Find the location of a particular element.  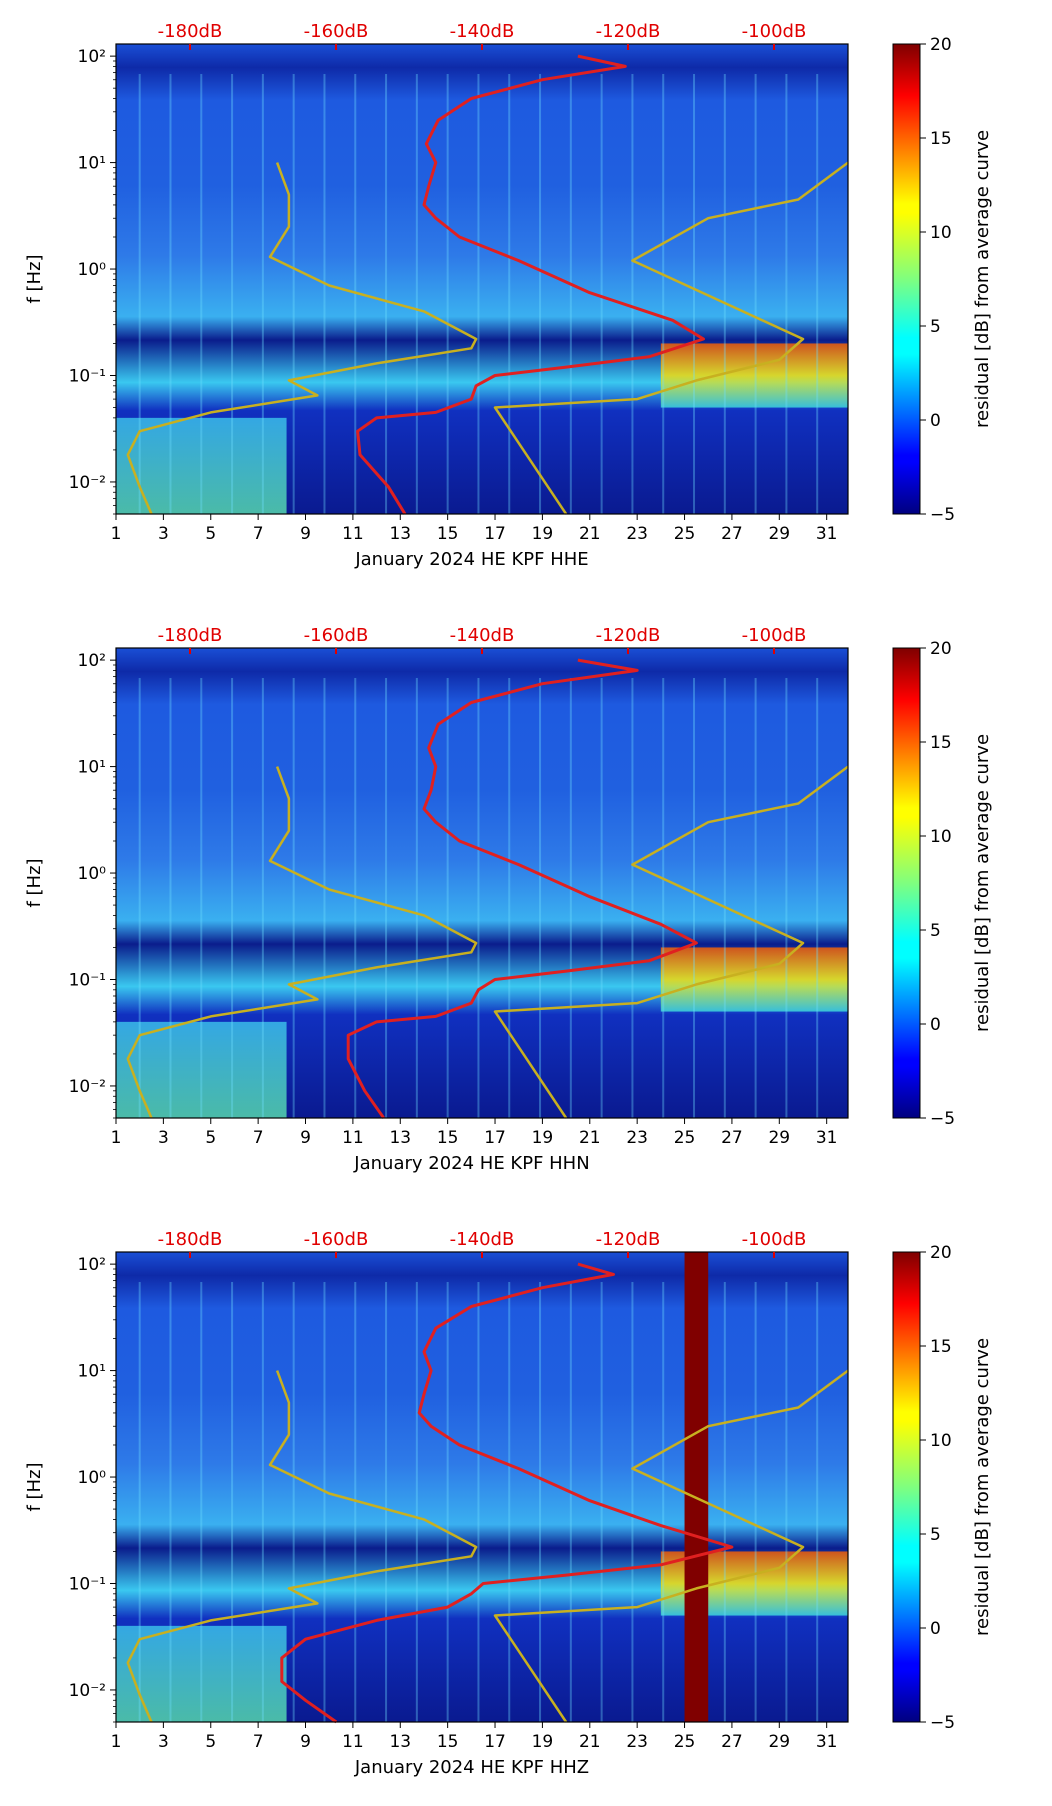

x-axis-label: January 2024 HE KPF HHE is located at coordinates (471, 559).